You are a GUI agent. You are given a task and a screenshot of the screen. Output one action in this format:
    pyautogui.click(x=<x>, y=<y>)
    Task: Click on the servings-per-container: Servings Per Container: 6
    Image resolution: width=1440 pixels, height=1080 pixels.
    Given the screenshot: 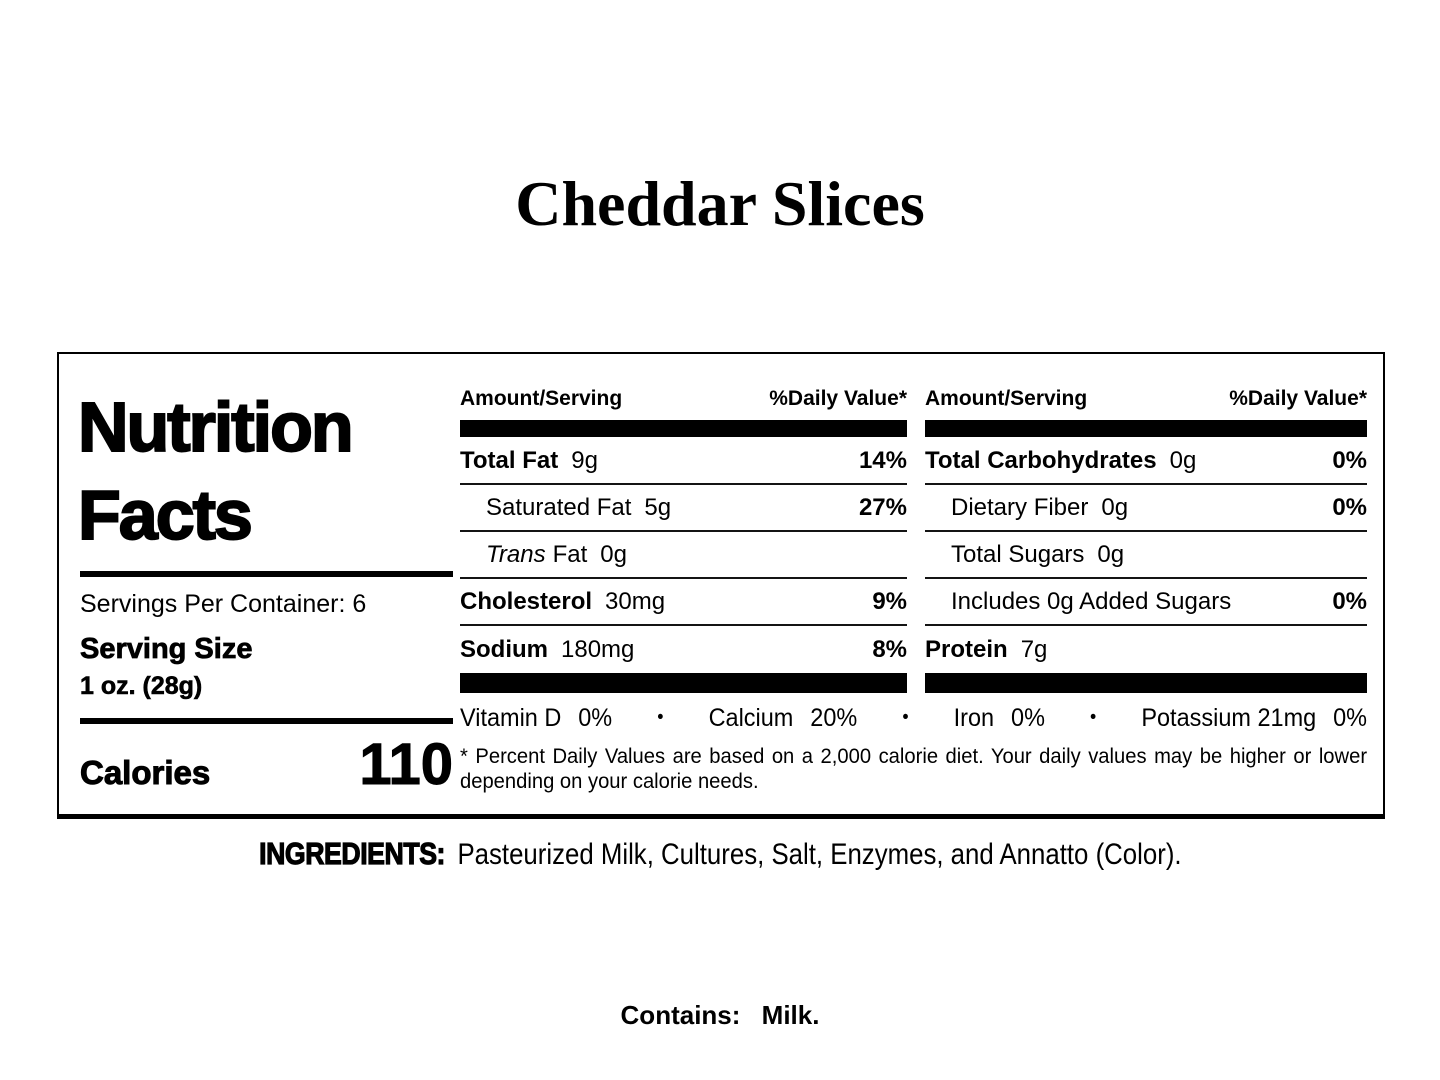 What is the action you would take?
    pyautogui.click(x=223, y=604)
    